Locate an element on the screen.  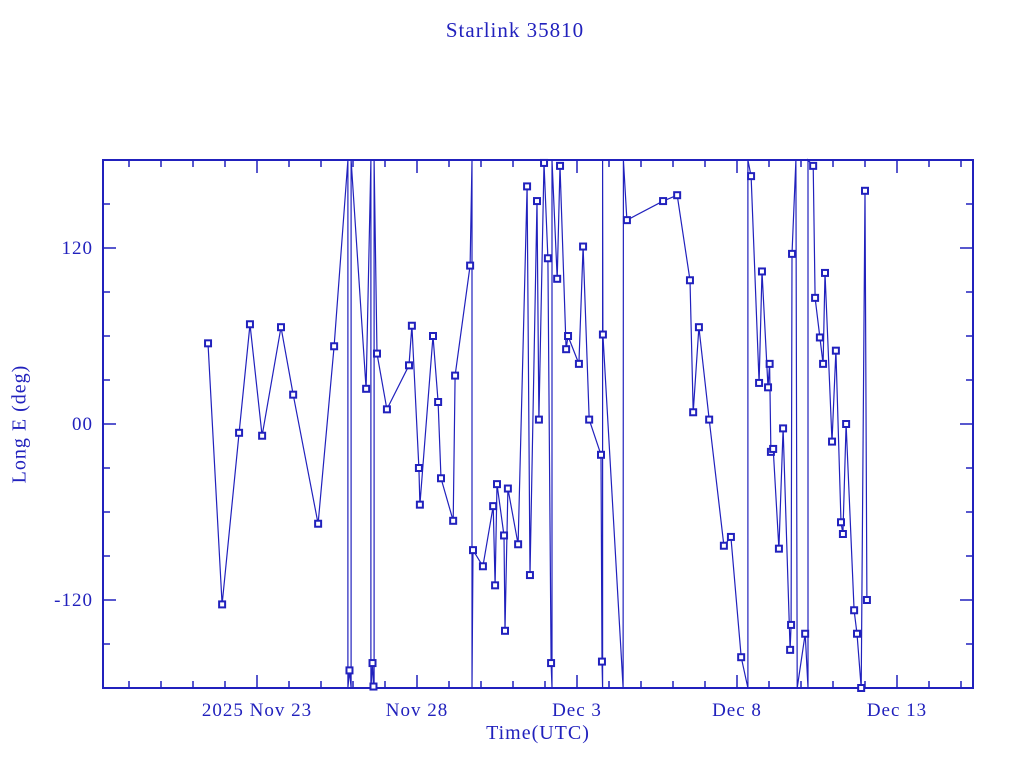
x-tick-label: Dec 8 is located at coordinates (737, 710).